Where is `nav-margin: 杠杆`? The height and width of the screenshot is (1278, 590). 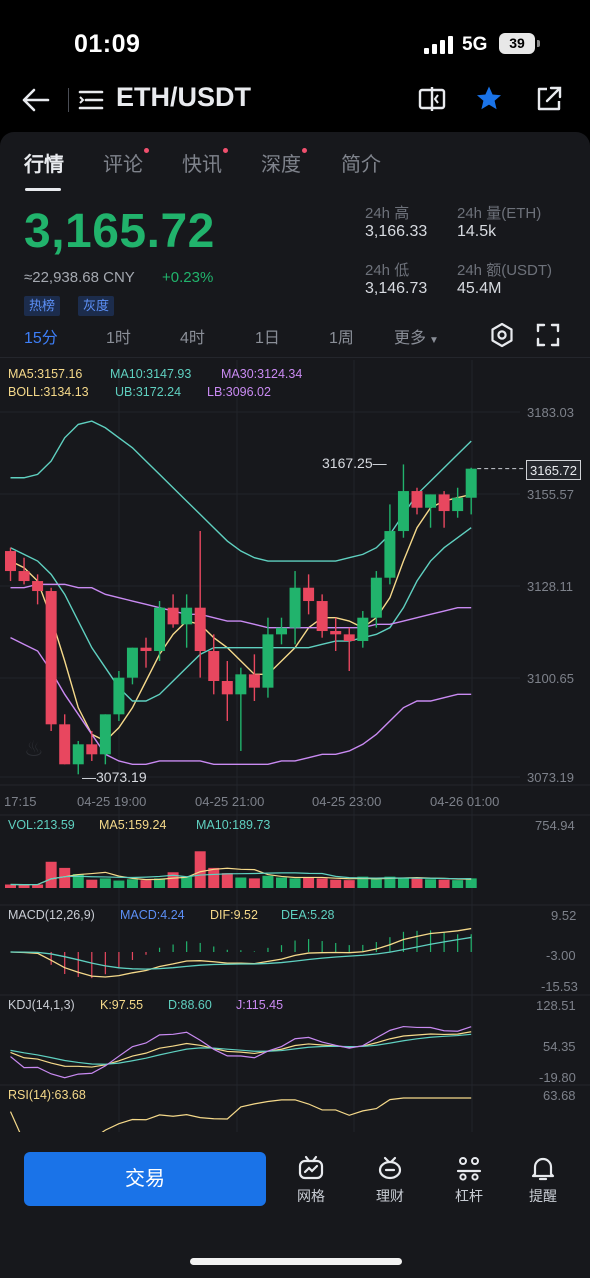 nav-margin: 杠杆 is located at coordinates (469, 1180).